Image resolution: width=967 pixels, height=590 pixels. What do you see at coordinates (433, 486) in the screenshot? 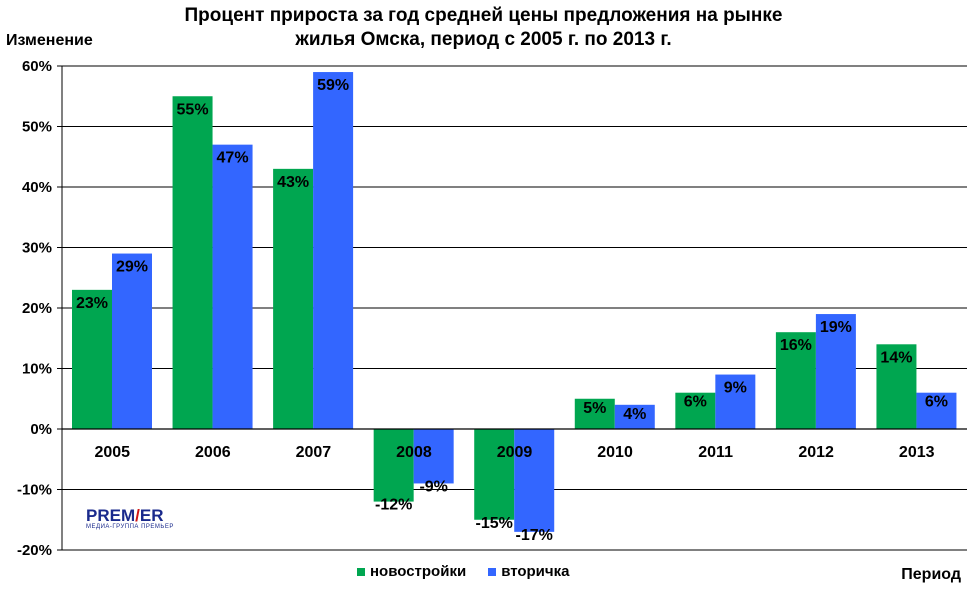
I see `data-label: -9%` at bounding box center [433, 486].